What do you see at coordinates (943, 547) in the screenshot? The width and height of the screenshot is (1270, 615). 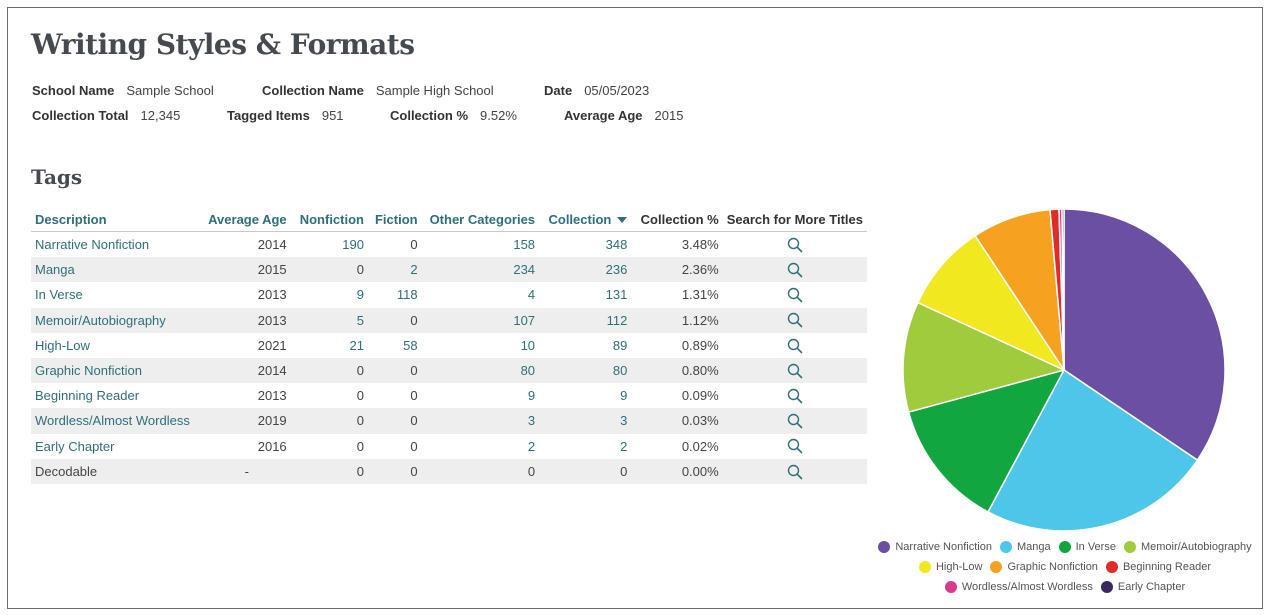 I see `legend-label: Narrative Nonfiction` at bounding box center [943, 547].